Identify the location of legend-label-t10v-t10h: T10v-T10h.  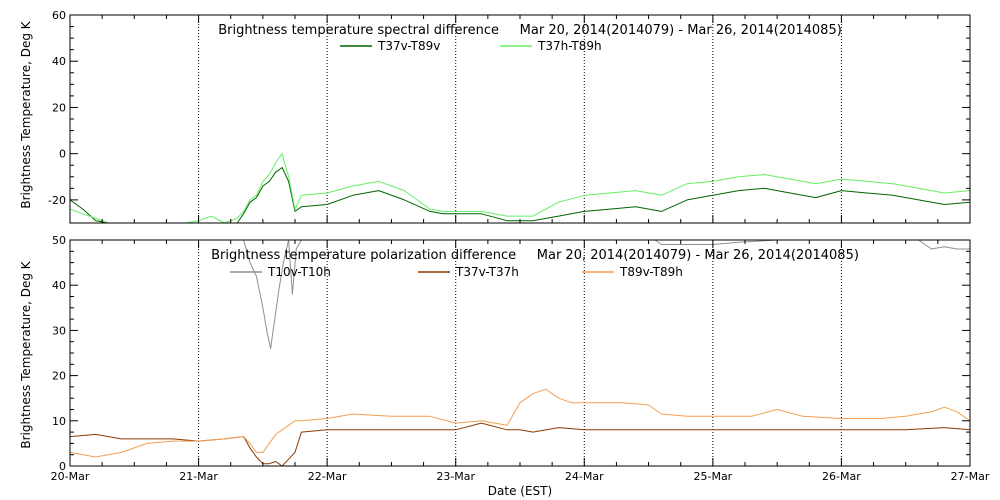
(299, 272).